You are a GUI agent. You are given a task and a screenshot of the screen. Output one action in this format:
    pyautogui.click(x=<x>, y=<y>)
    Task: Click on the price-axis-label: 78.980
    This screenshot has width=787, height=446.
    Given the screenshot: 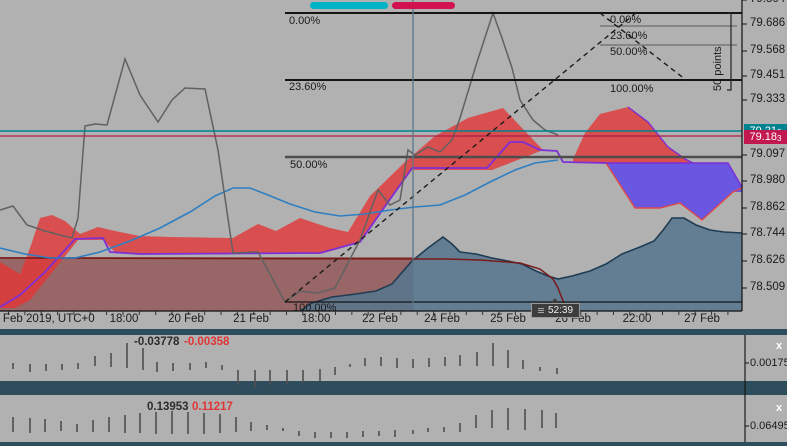 What is the action you would take?
    pyautogui.click(x=768, y=180)
    